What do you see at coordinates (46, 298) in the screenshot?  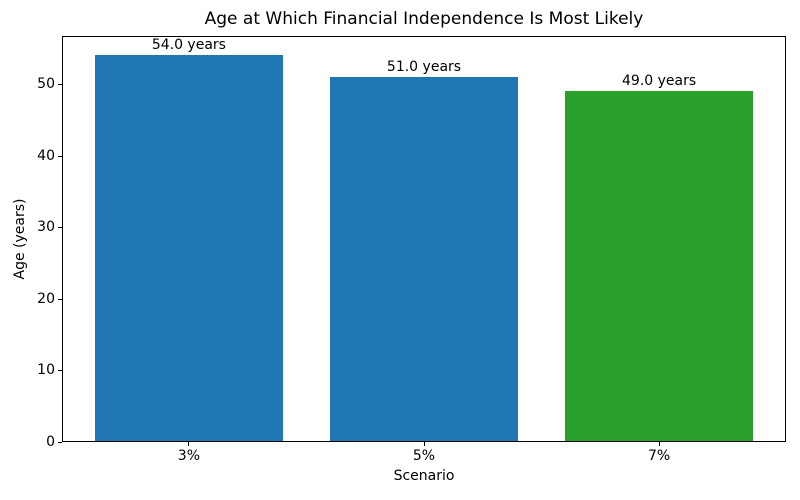 I see `y-tick-label: 20` at bounding box center [46, 298].